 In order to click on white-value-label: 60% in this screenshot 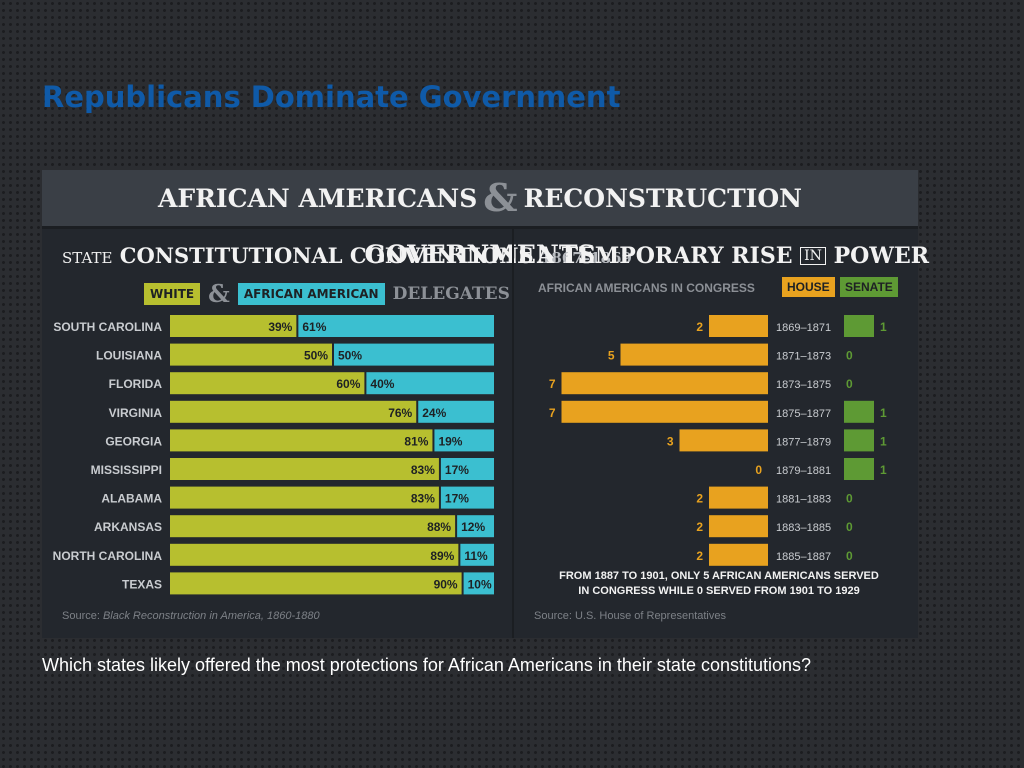, I will do `click(348, 384)`.